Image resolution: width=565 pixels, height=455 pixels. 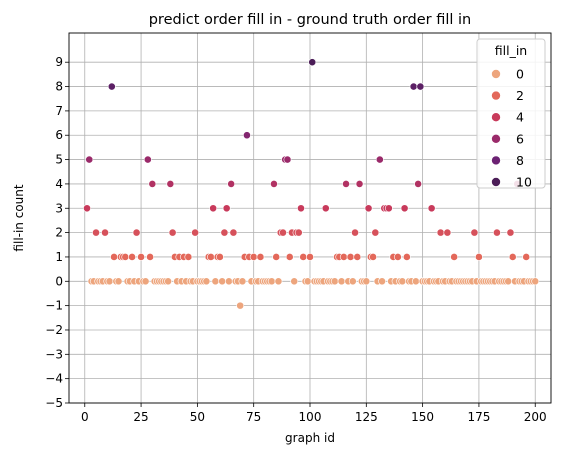 What do you see at coordinates (197, 417) in the screenshot?
I see `x-tick-label: 50` at bounding box center [197, 417].